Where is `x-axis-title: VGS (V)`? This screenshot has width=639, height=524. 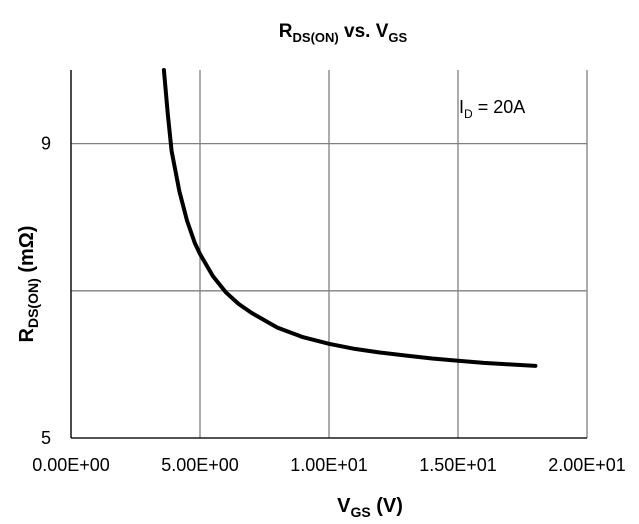
x-axis-title: VGS (V) is located at coordinates (370, 507).